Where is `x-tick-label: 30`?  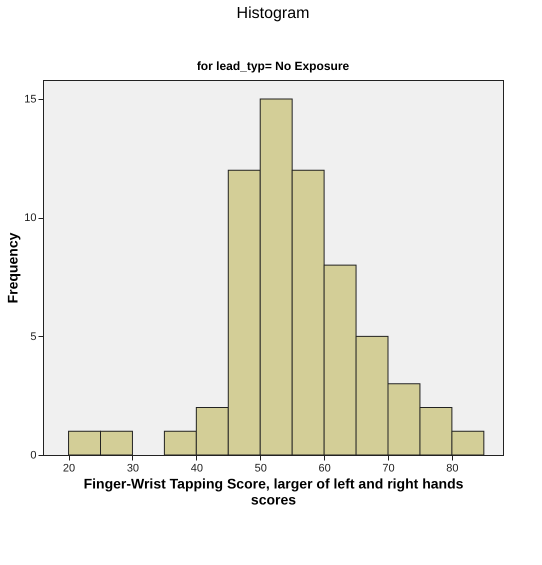
x-tick-label: 30 is located at coordinates (133, 468).